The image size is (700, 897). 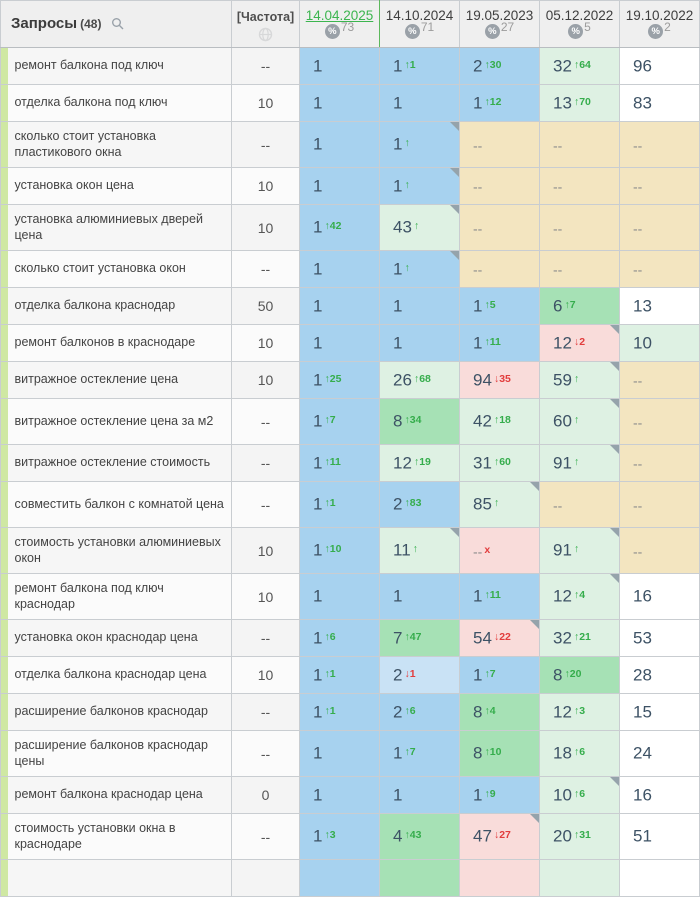 What do you see at coordinates (659, 836) in the screenshot?
I see `position-cell: 51` at bounding box center [659, 836].